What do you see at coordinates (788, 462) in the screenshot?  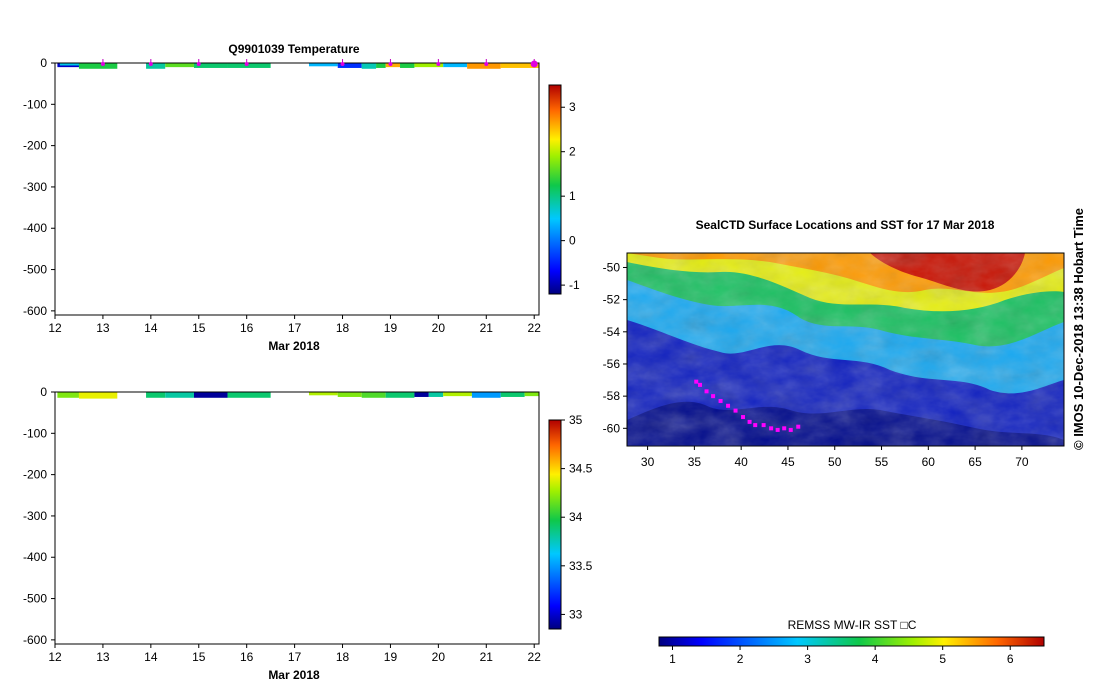 I see `lon-tick-label: 45` at bounding box center [788, 462].